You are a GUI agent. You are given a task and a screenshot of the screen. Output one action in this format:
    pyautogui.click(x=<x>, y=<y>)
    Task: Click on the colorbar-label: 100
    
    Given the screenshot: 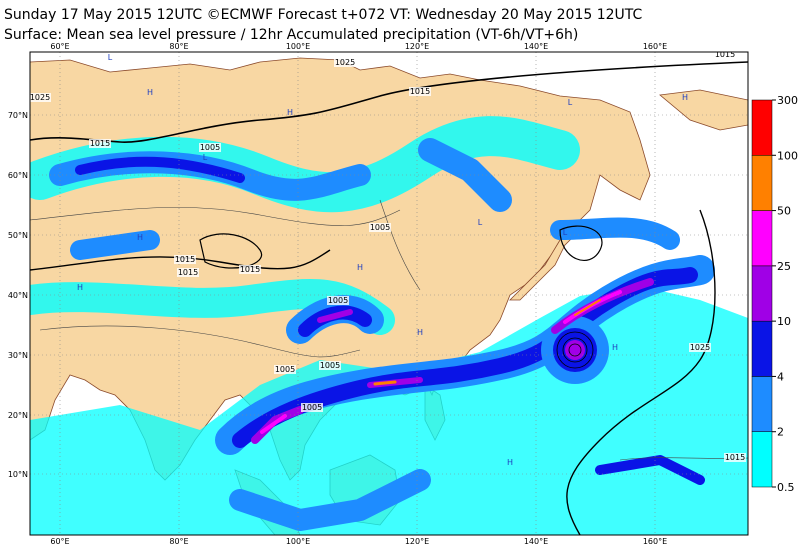 What is the action you would take?
    pyautogui.click(x=787, y=155)
    